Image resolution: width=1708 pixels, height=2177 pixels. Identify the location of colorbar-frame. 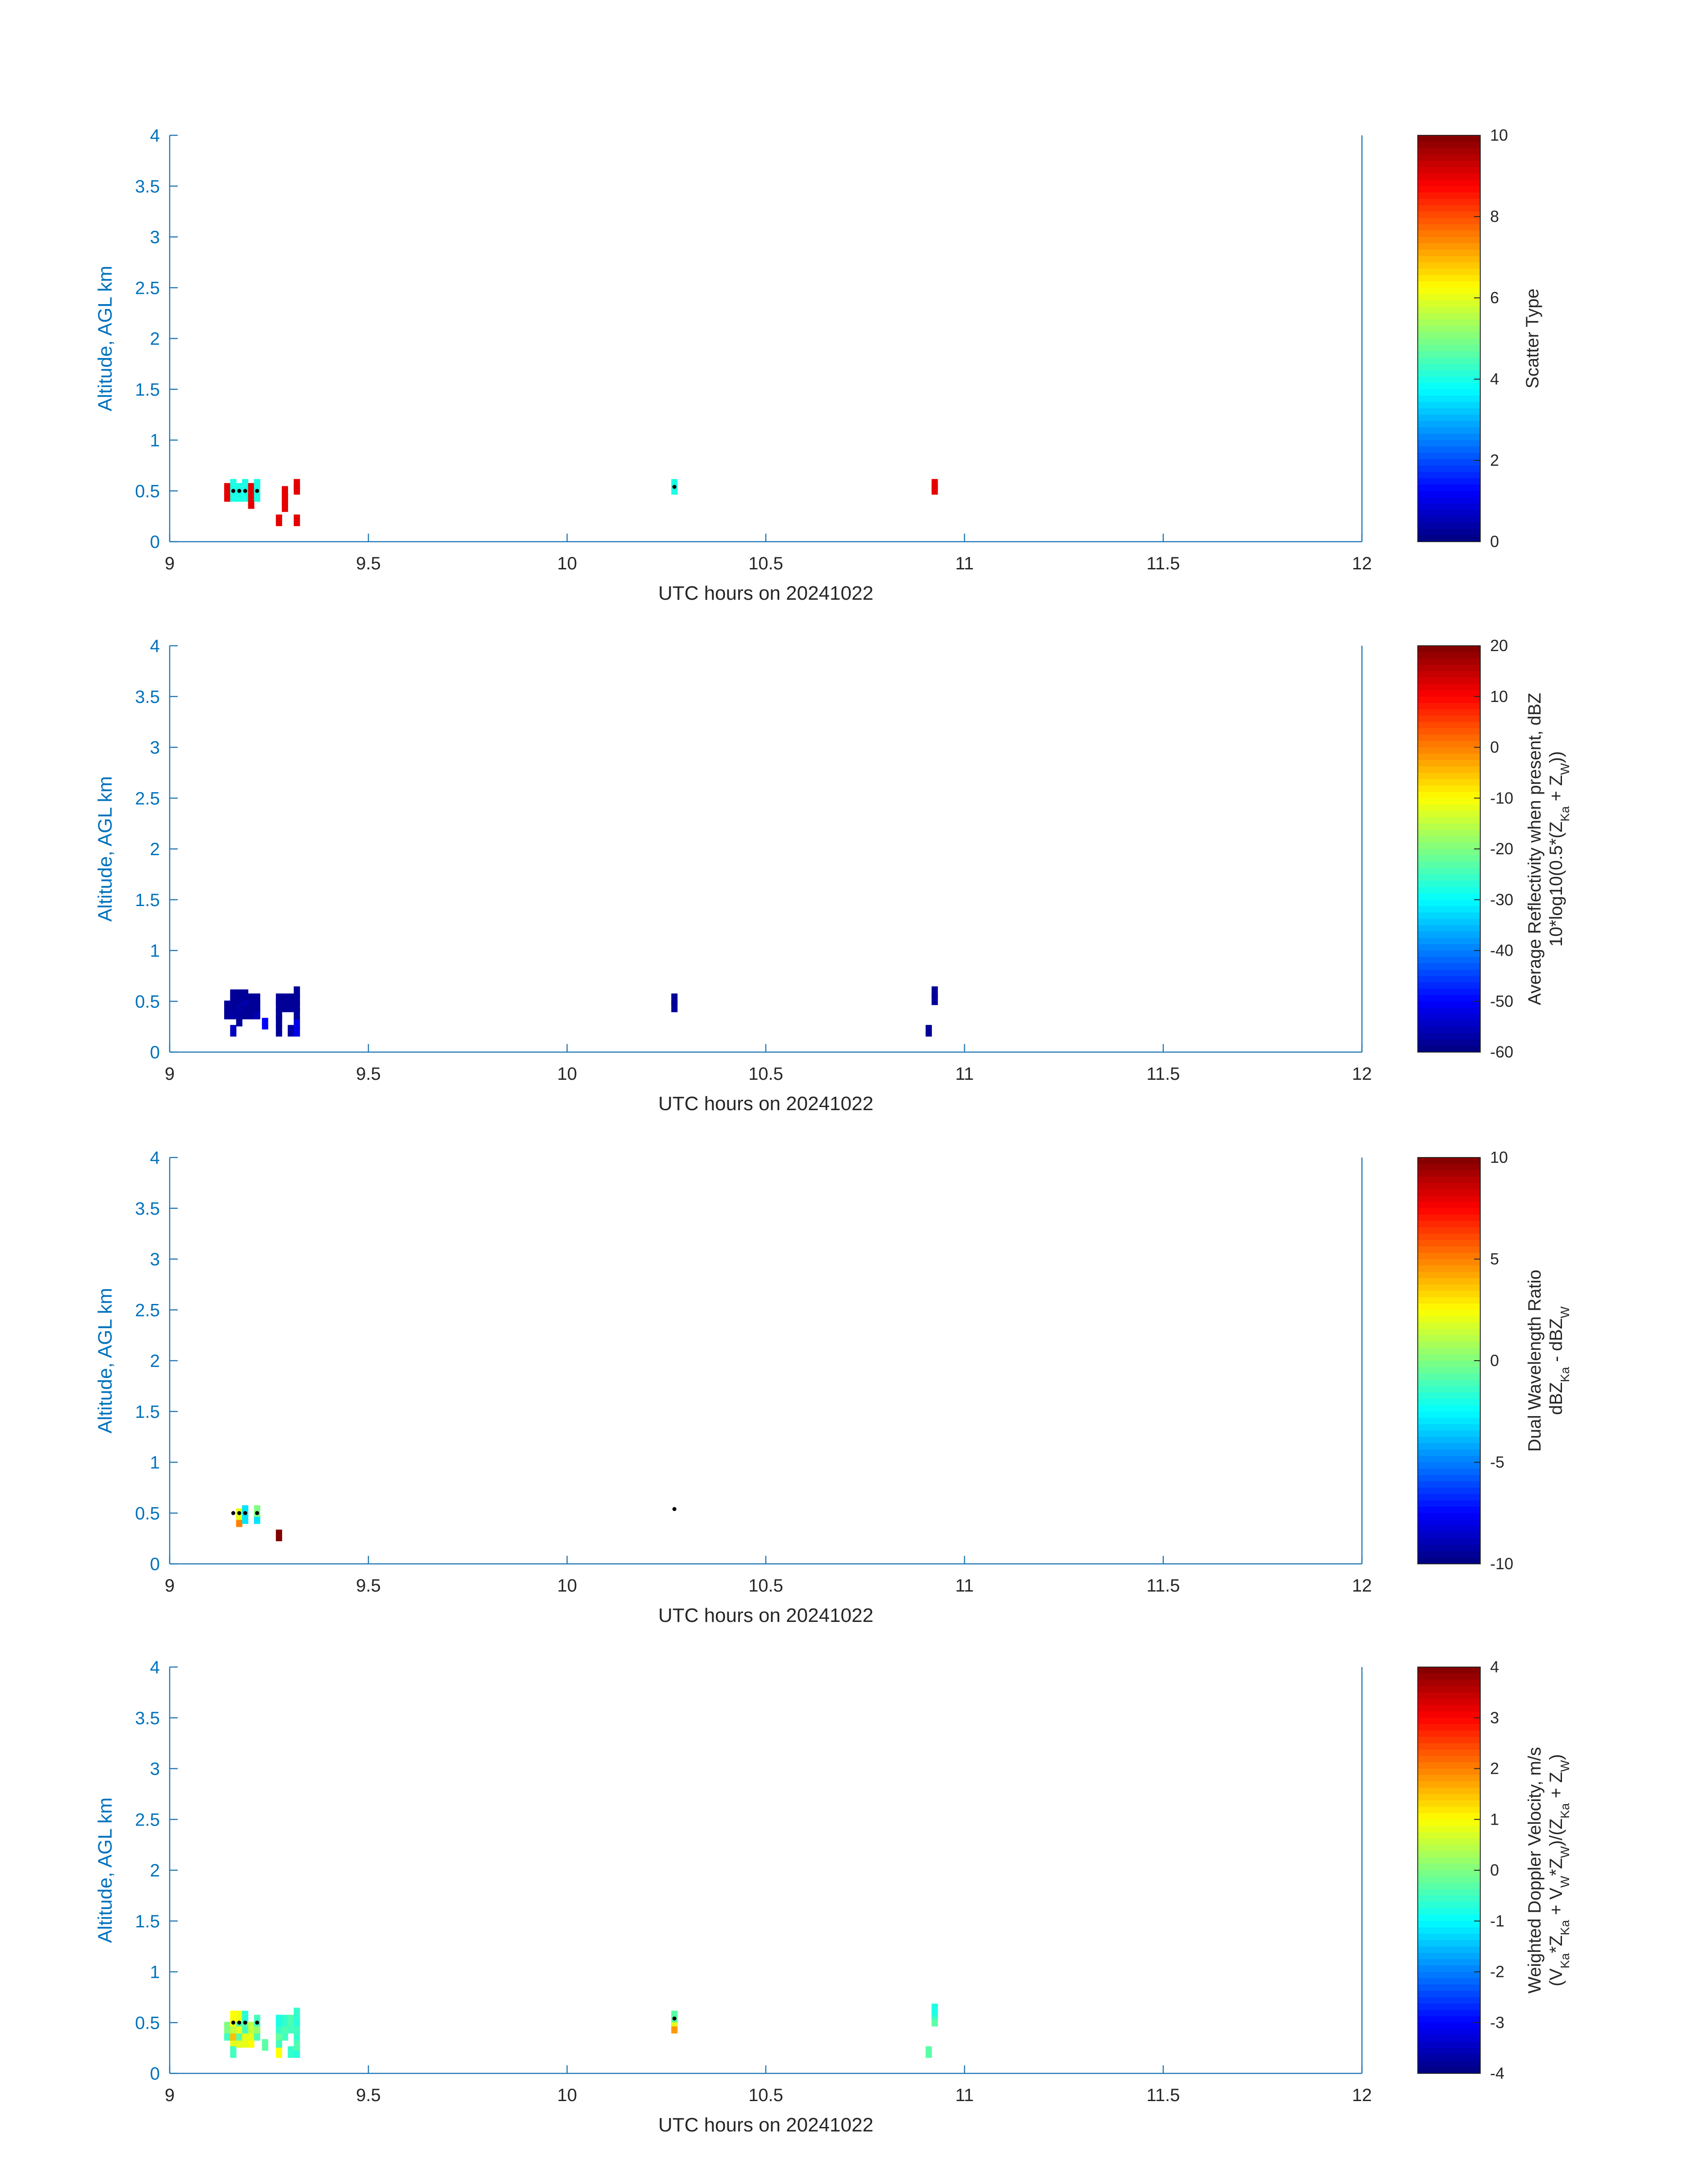
(1449, 338).